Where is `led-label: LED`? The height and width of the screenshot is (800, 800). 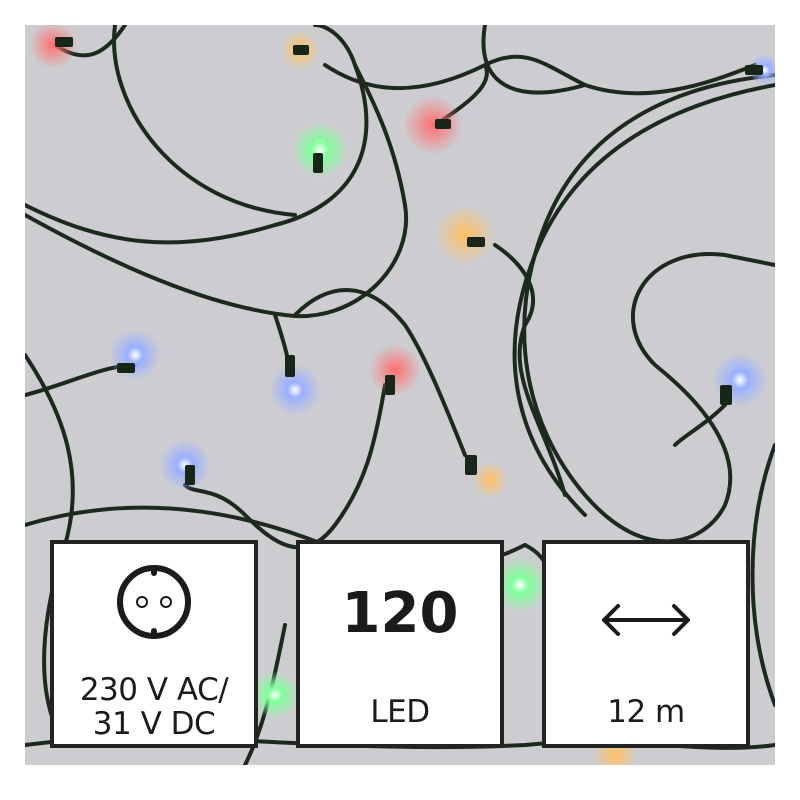 led-label: LED is located at coordinates (400, 712).